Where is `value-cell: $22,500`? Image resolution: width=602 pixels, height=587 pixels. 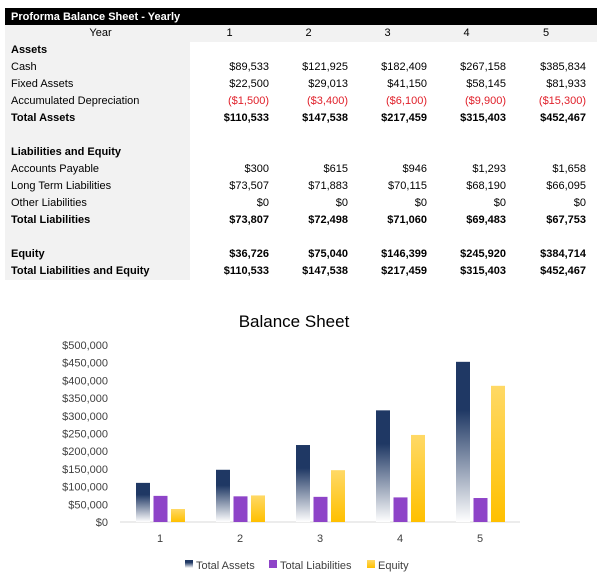 value-cell: $22,500 is located at coordinates (249, 84).